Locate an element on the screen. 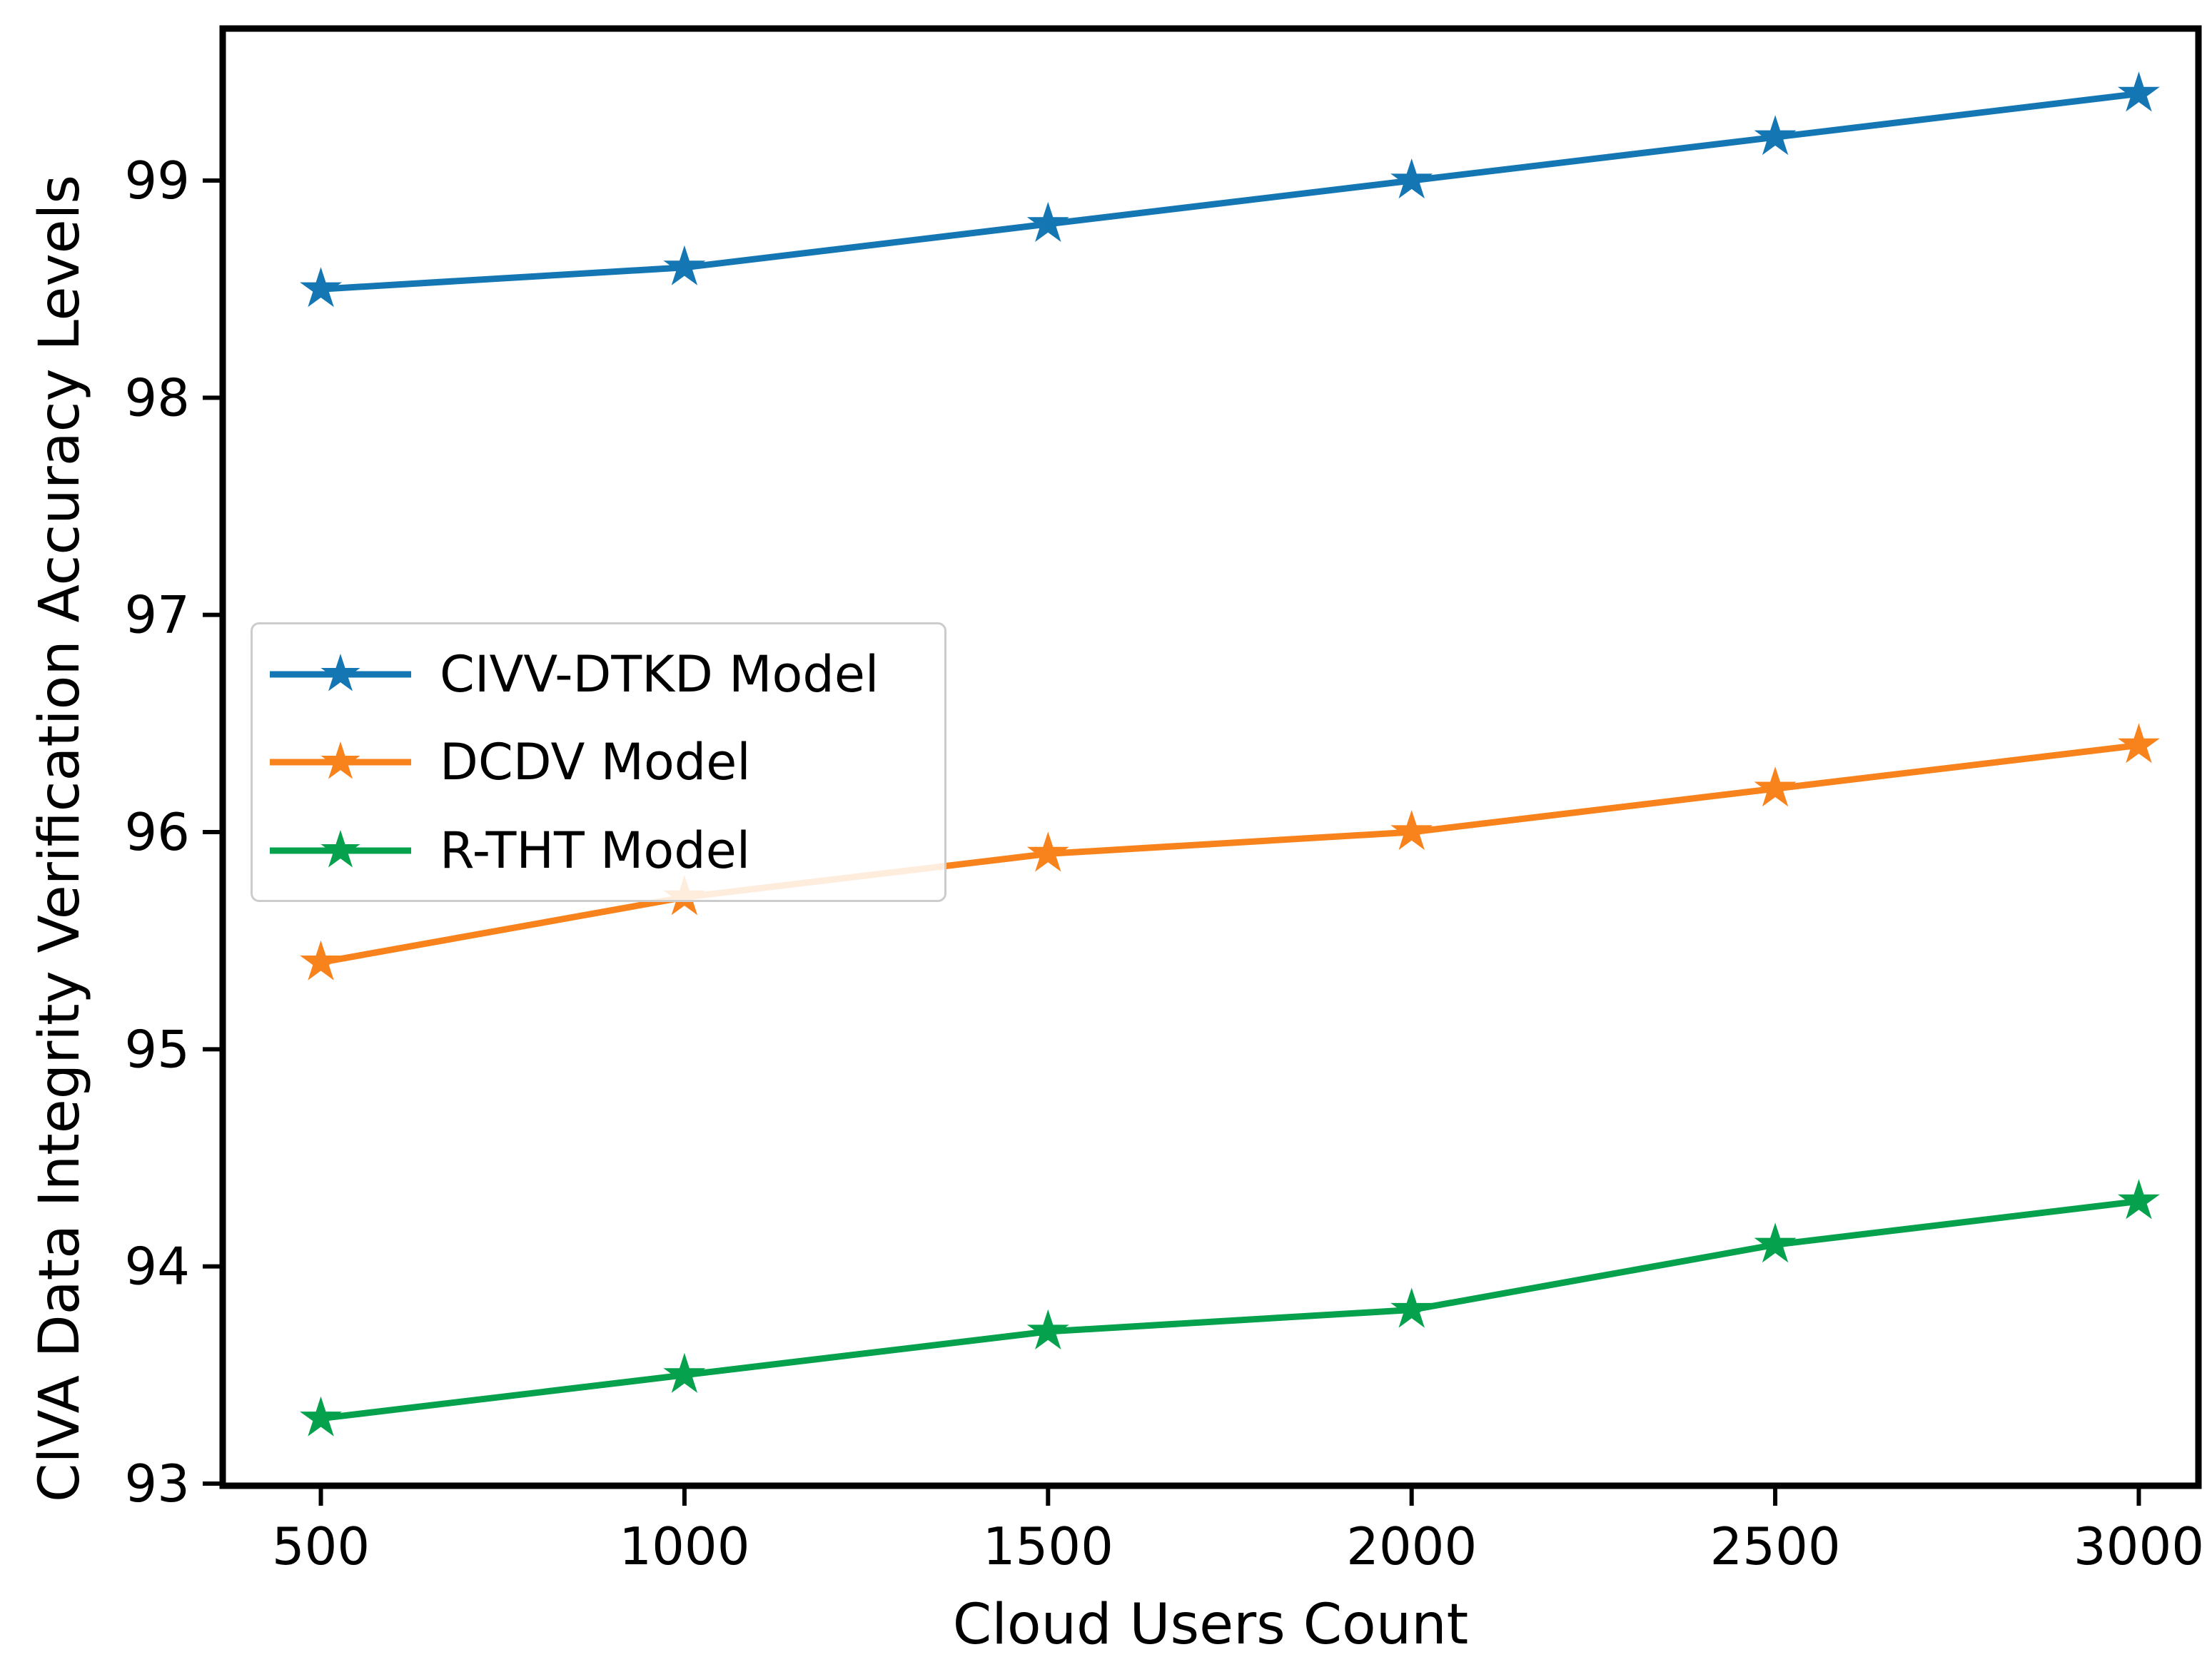  legend-item: DCDV Model is located at coordinates (598, 762).